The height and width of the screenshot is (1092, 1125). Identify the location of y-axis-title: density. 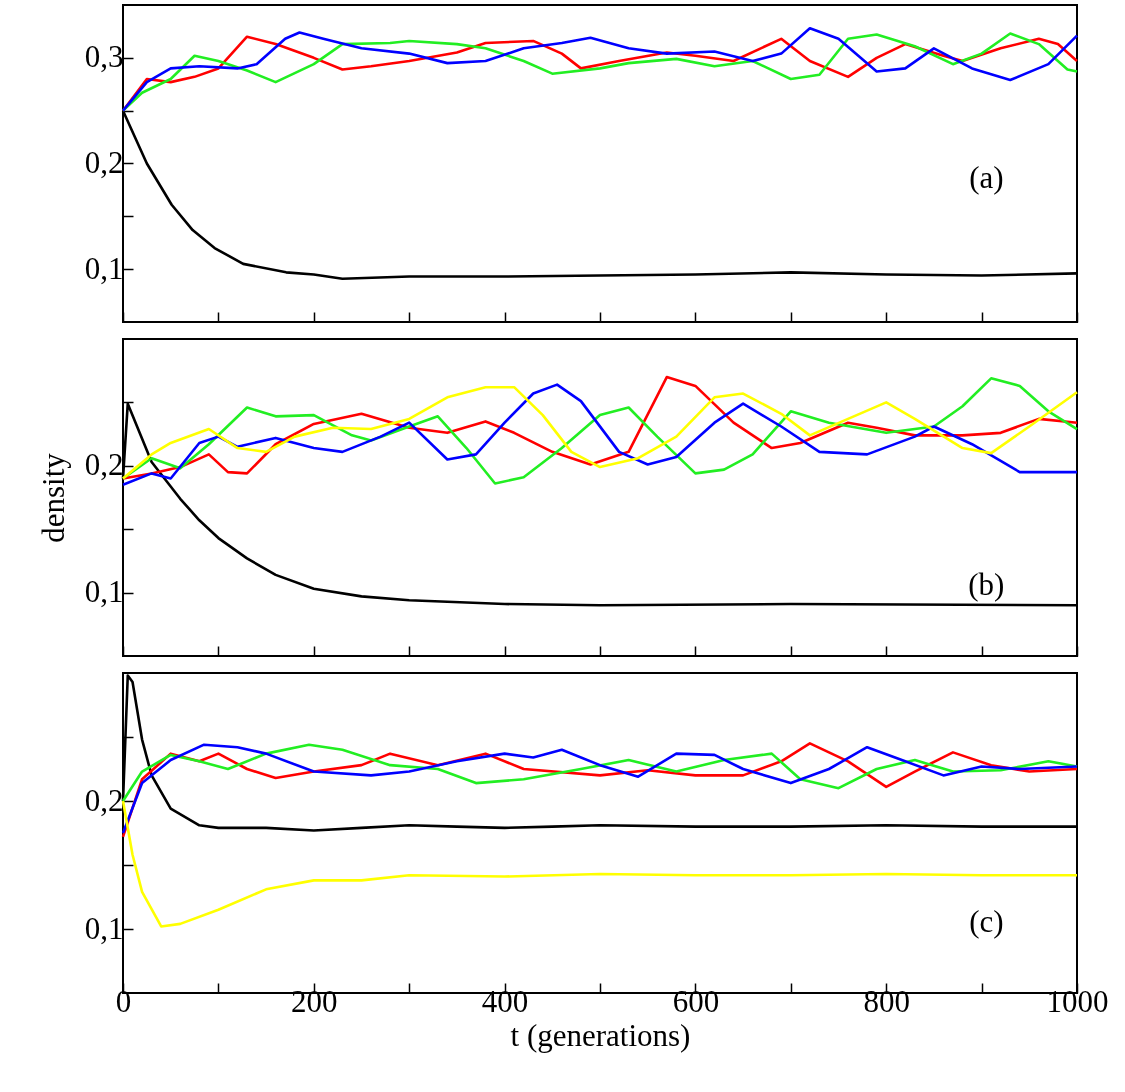
(53, 497).